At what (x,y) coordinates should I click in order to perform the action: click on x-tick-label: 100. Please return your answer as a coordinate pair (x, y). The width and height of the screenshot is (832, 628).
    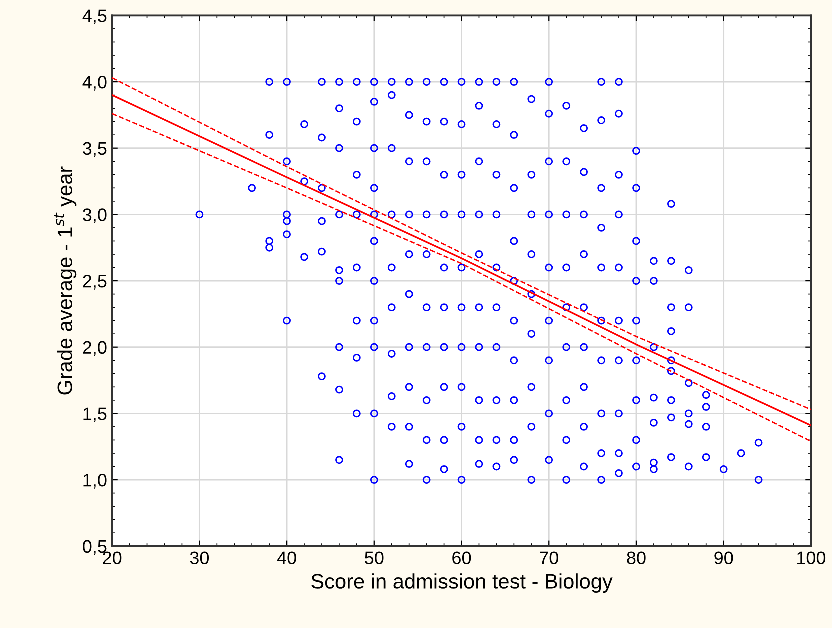
    Looking at the image, I should click on (812, 558).